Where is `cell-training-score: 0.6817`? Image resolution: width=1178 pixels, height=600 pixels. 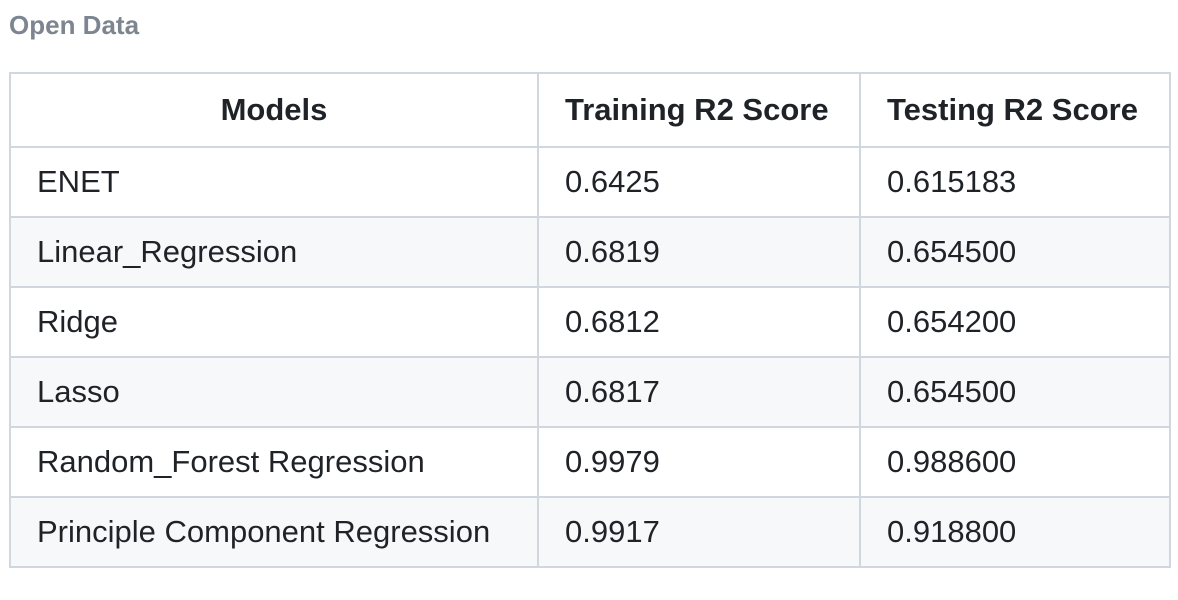 cell-training-score: 0.6817 is located at coordinates (699, 392).